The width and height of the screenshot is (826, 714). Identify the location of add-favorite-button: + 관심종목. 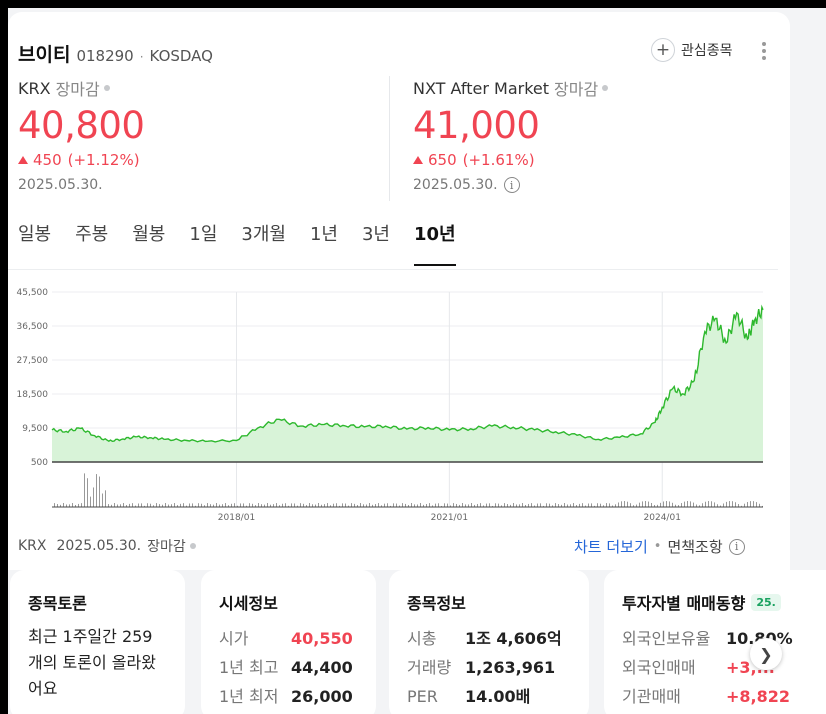
(692, 50).